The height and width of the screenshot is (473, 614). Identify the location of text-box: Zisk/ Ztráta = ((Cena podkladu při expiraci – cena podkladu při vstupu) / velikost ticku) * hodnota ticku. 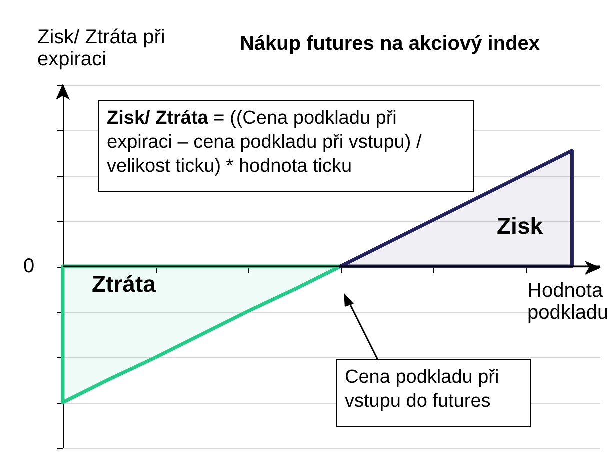
(286, 146).